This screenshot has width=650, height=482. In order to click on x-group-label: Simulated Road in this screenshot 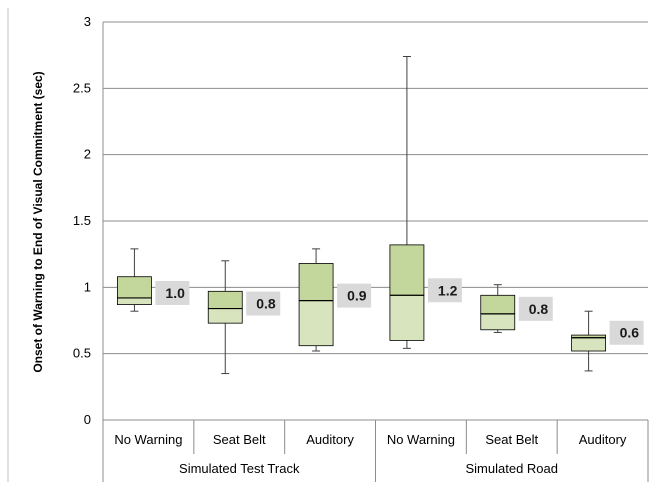, I will do `click(512, 468)`.